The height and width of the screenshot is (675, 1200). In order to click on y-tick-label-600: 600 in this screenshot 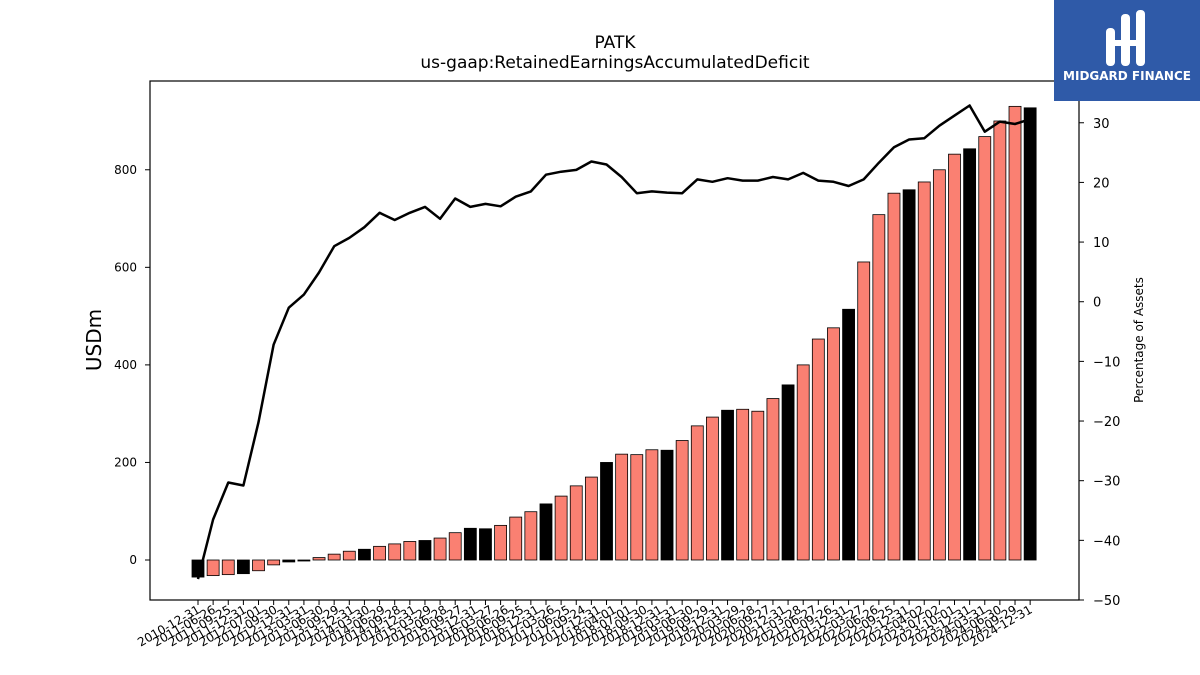, I will do `click(125, 267)`.